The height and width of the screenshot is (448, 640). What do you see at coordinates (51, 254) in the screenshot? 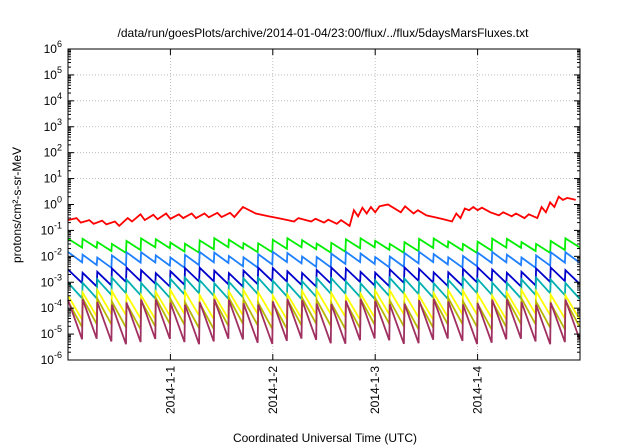
I see `y-tick-label: 10⁻²` at bounding box center [51, 254].